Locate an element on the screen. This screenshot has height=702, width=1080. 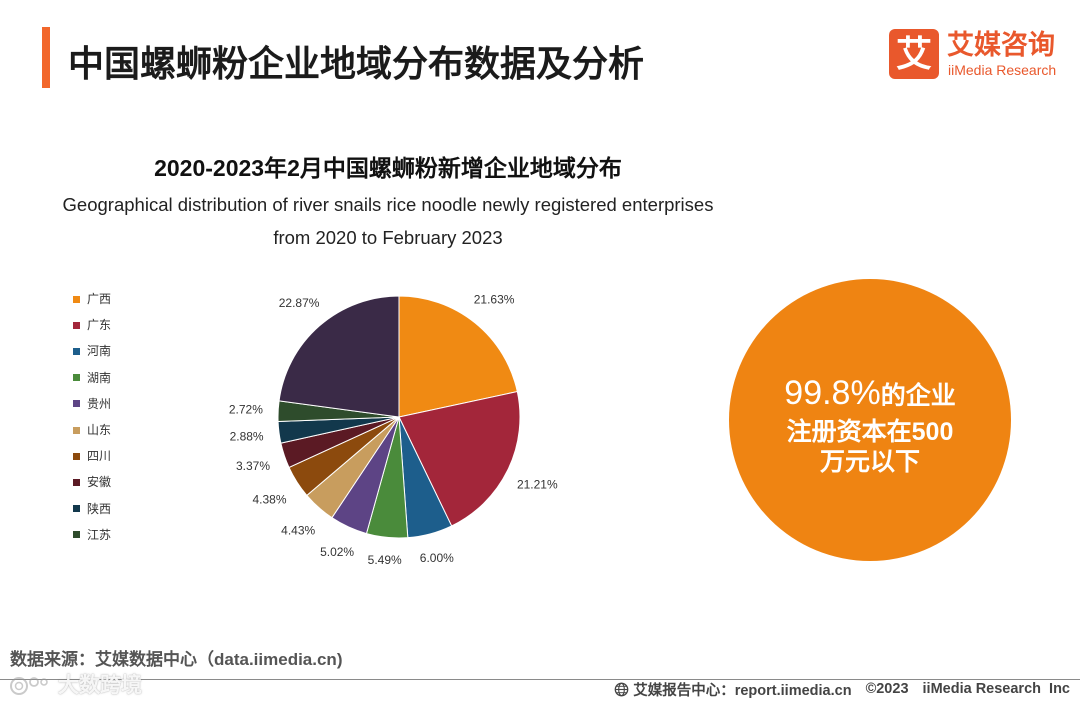
callout-line-1-rest: 的企业 is located at coordinates (918, 396).